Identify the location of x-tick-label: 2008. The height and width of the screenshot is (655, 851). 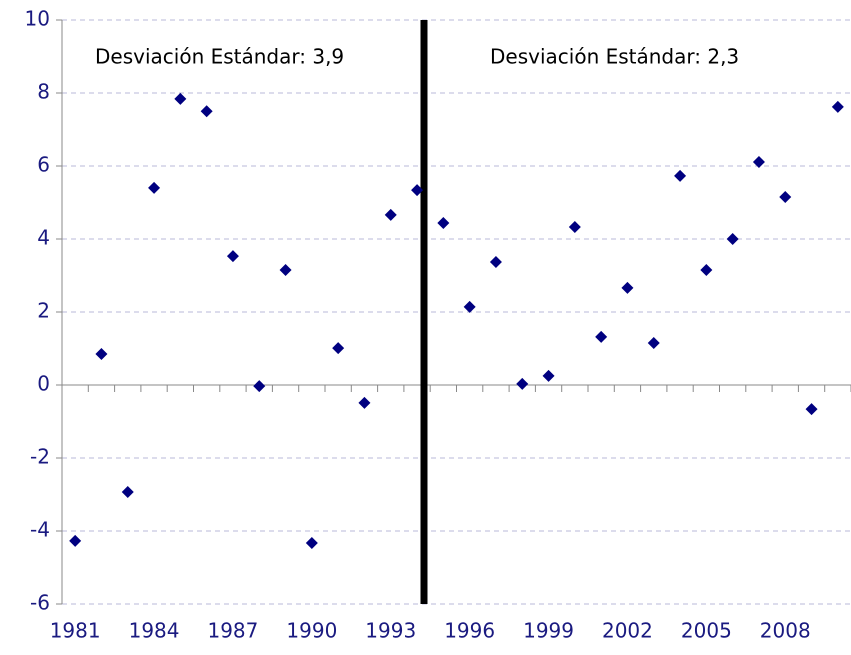
(785, 631).